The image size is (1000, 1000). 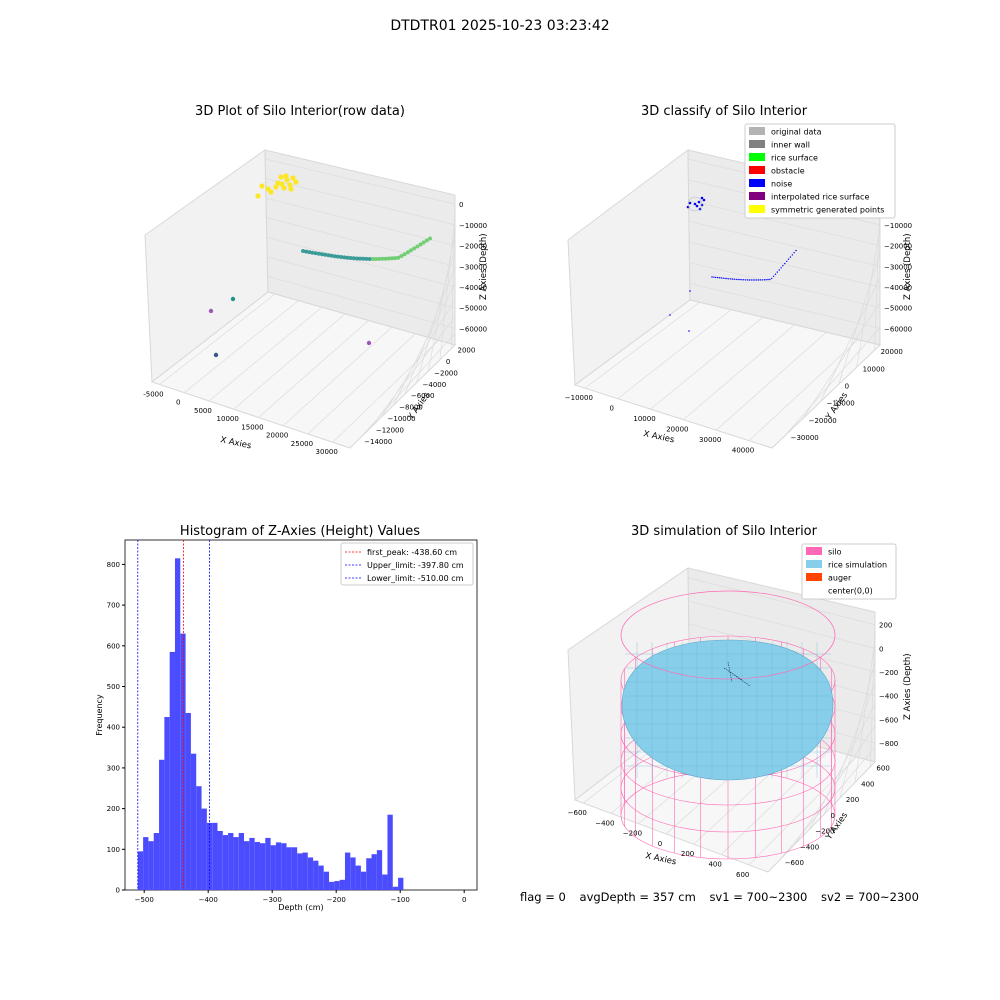 I want to click on y-tick-label: −2000, so click(x=446, y=373).